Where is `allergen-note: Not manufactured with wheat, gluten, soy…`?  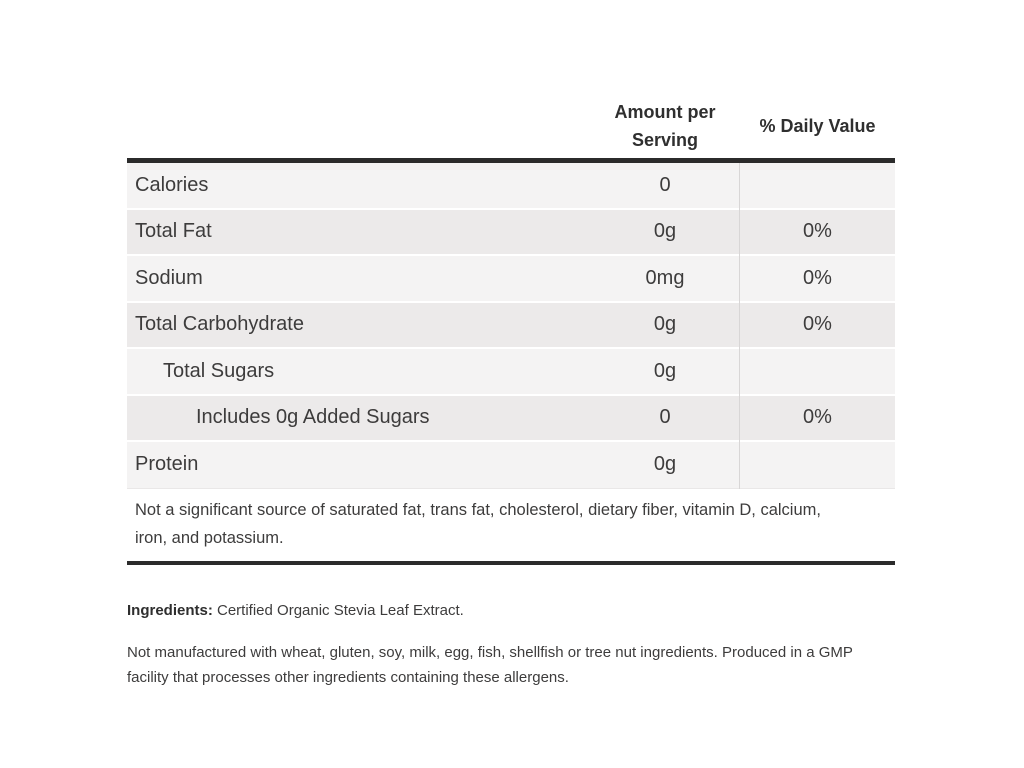 allergen-note: Not manufactured with wheat, gluten, soy… is located at coordinates (490, 664).